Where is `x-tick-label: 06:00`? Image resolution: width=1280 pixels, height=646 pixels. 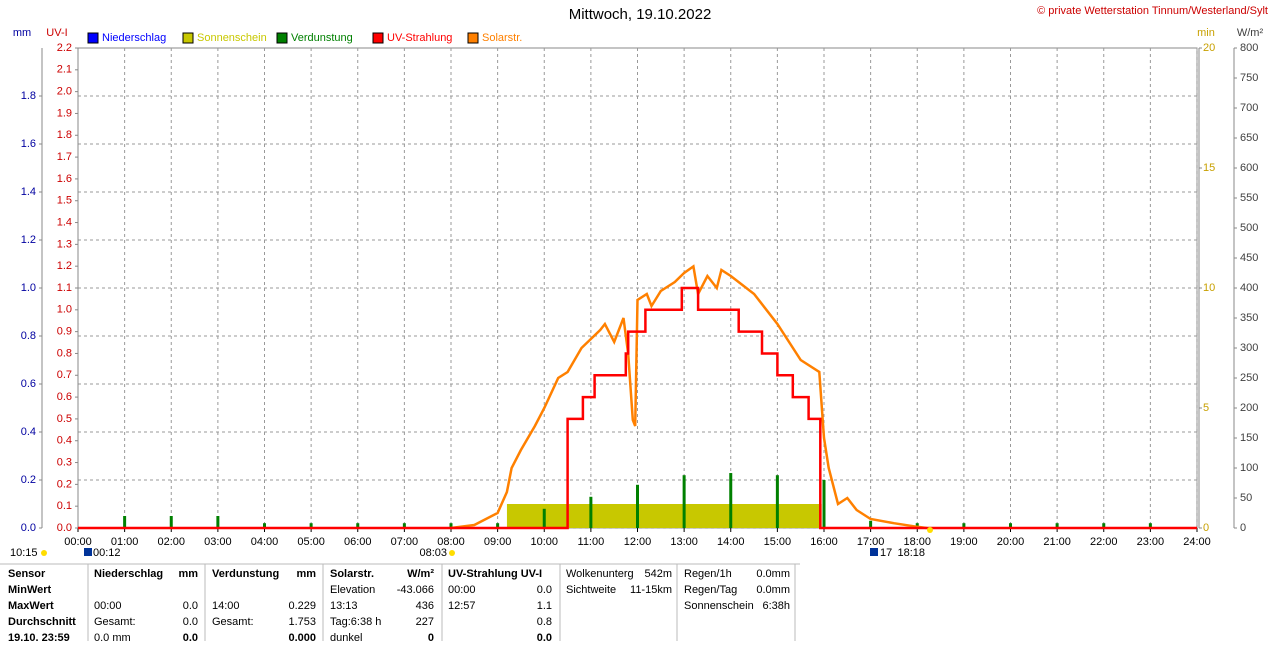
x-tick-label: 06:00 is located at coordinates (358, 542).